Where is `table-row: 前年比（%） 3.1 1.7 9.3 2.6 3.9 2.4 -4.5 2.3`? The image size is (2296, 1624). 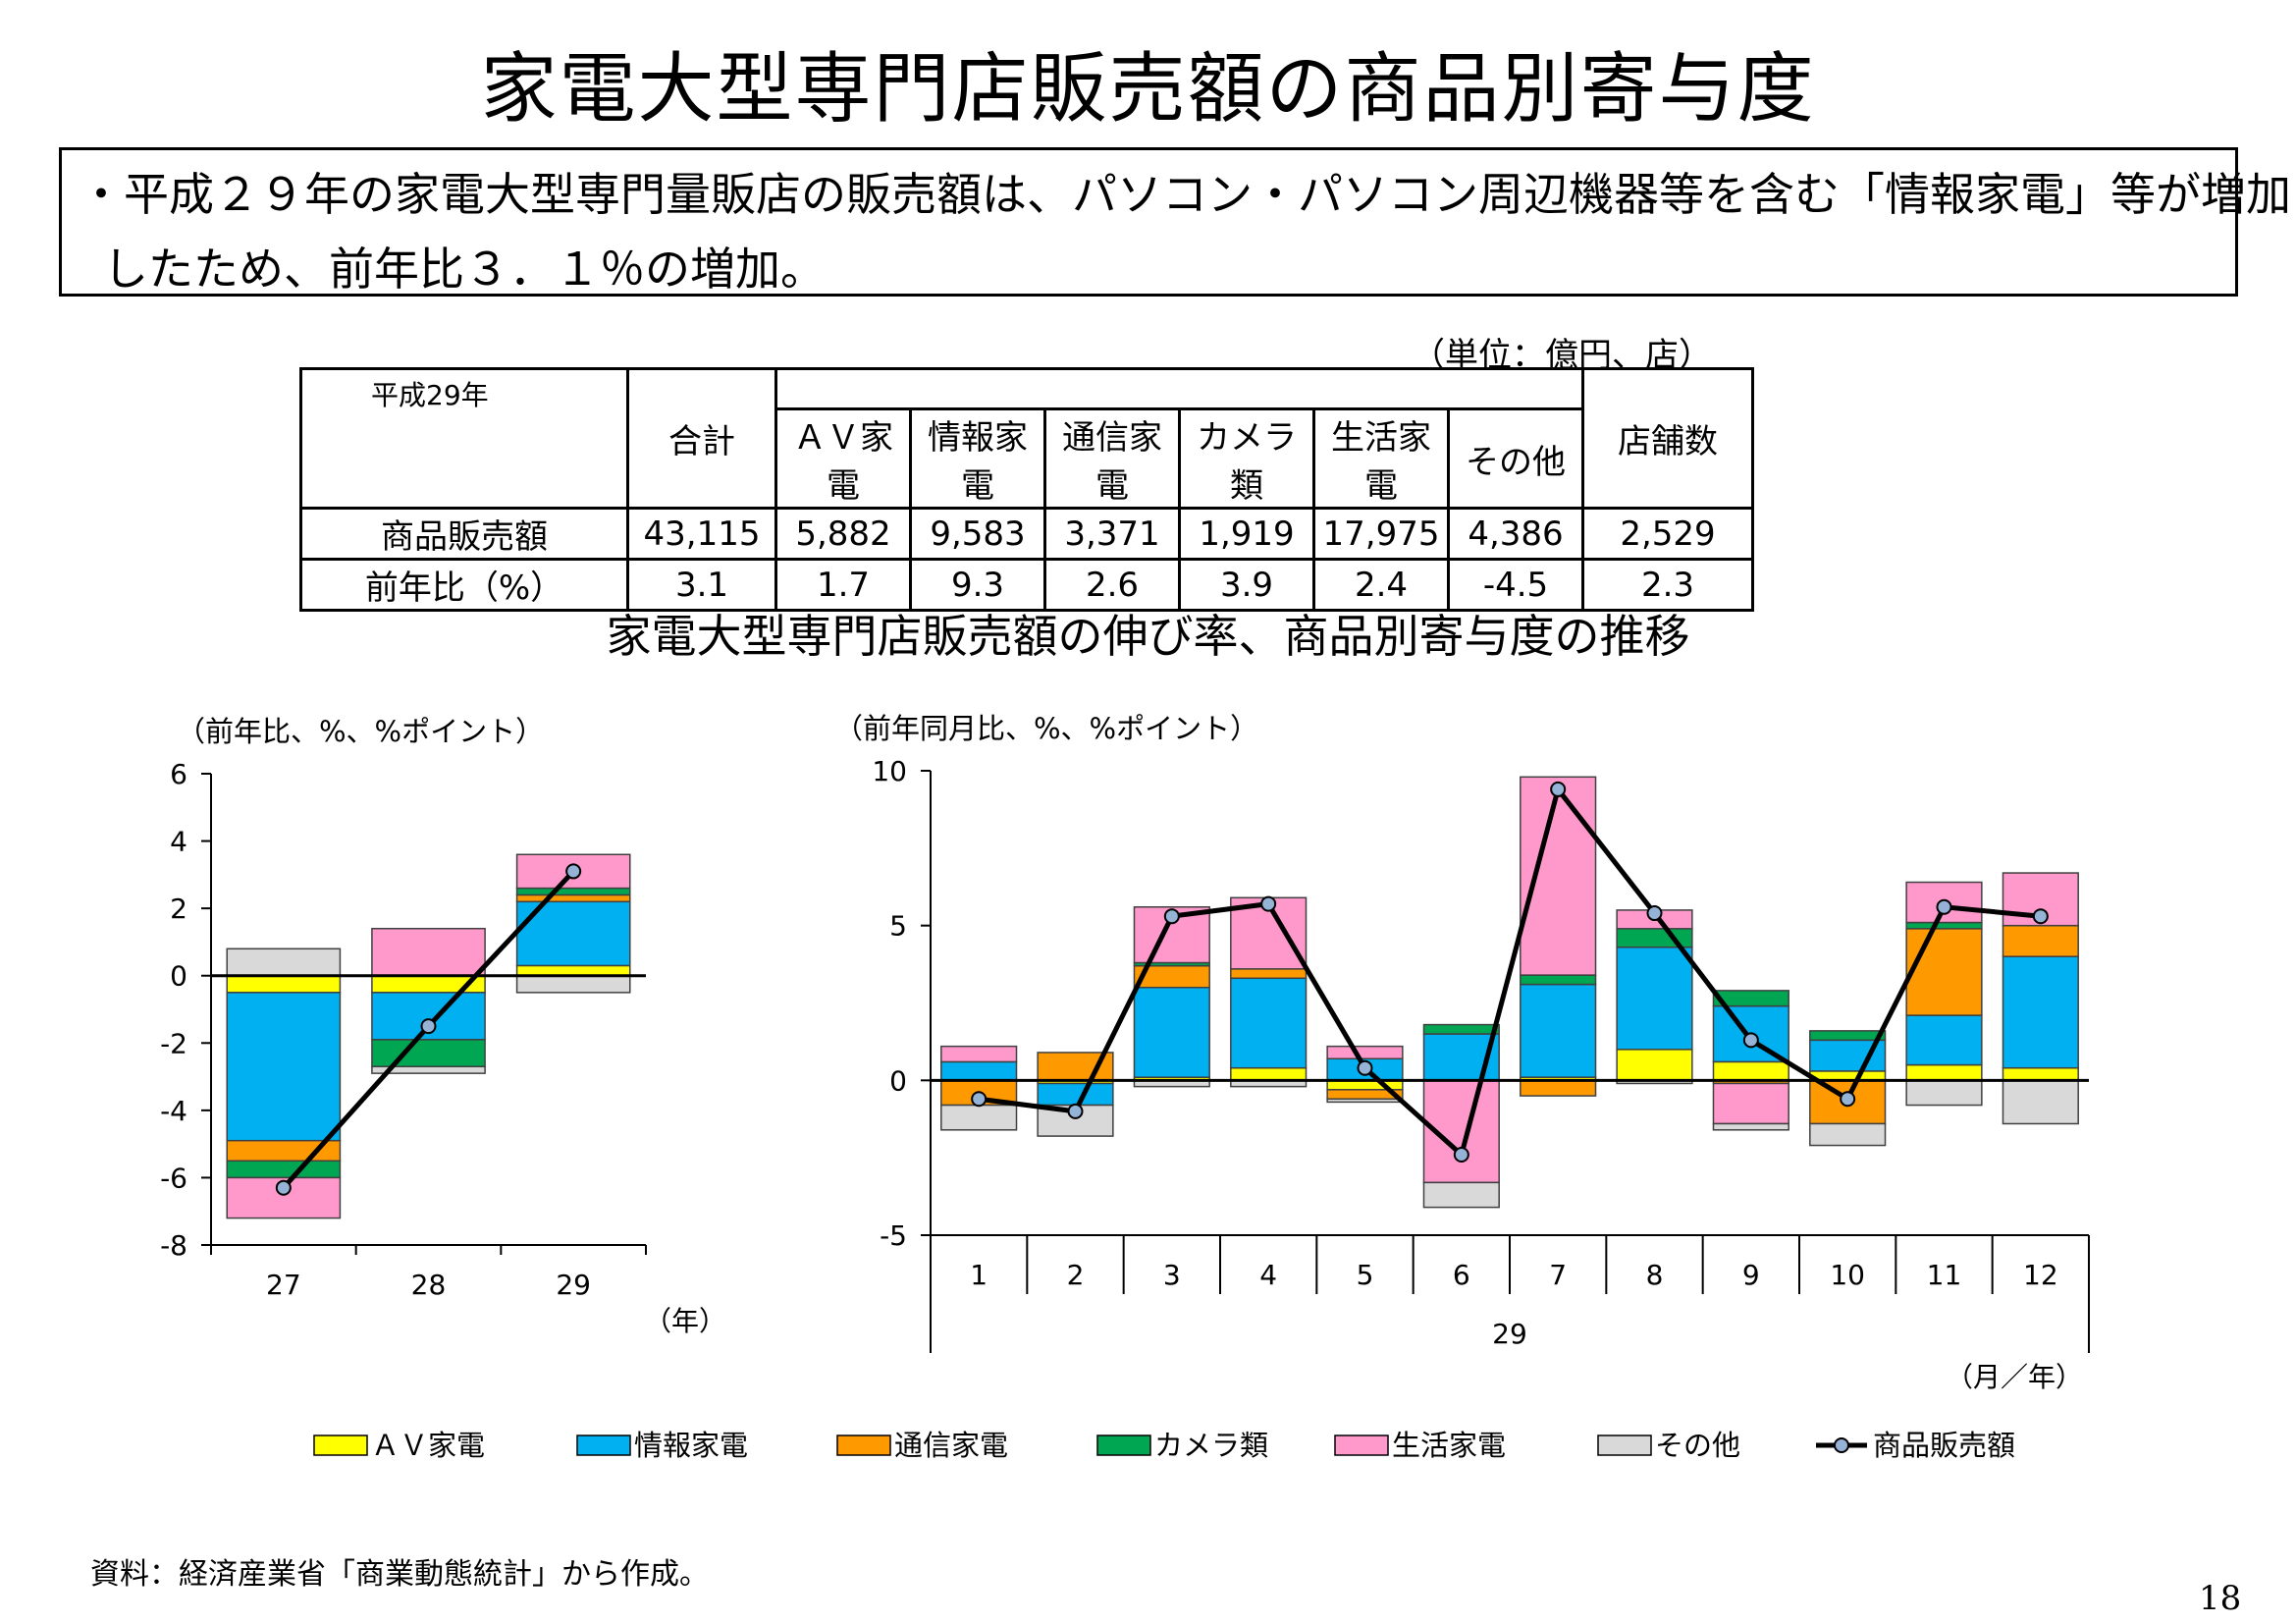 table-row: 前年比（%） 3.1 1.7 9.3 2.6 3.9 2.4 -4.5 2.3 is located at coordinates (1027, 585).